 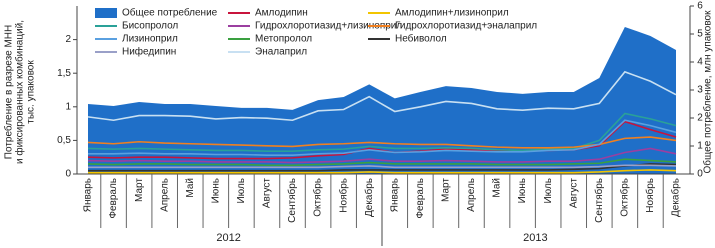 I want to click on y2-tick-label: 6, so click(x=700, y=6).